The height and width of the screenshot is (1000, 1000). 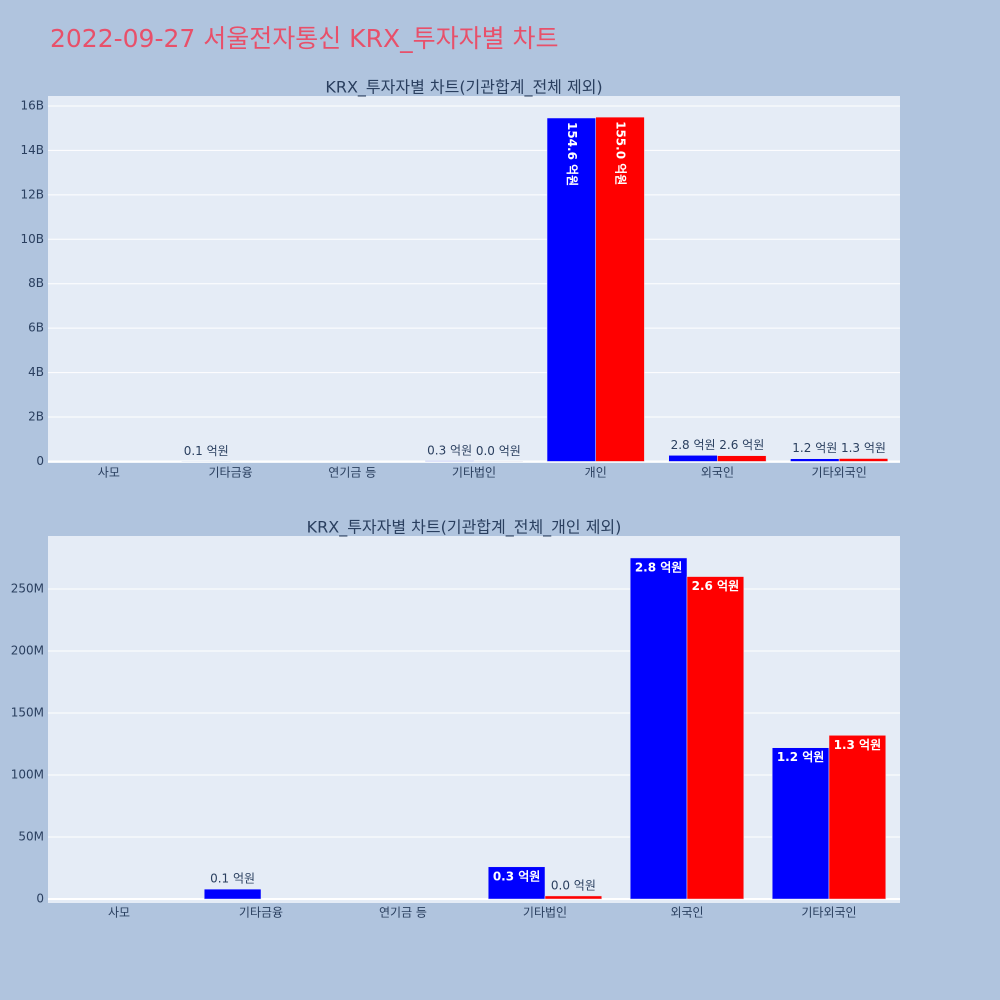 What do you see at coordinates (304, 38) in the screenshot?
I see `page-title: 2022-09-27 서울전자통신 KRX_투자자별 차트` at bounding box center [304, 38].